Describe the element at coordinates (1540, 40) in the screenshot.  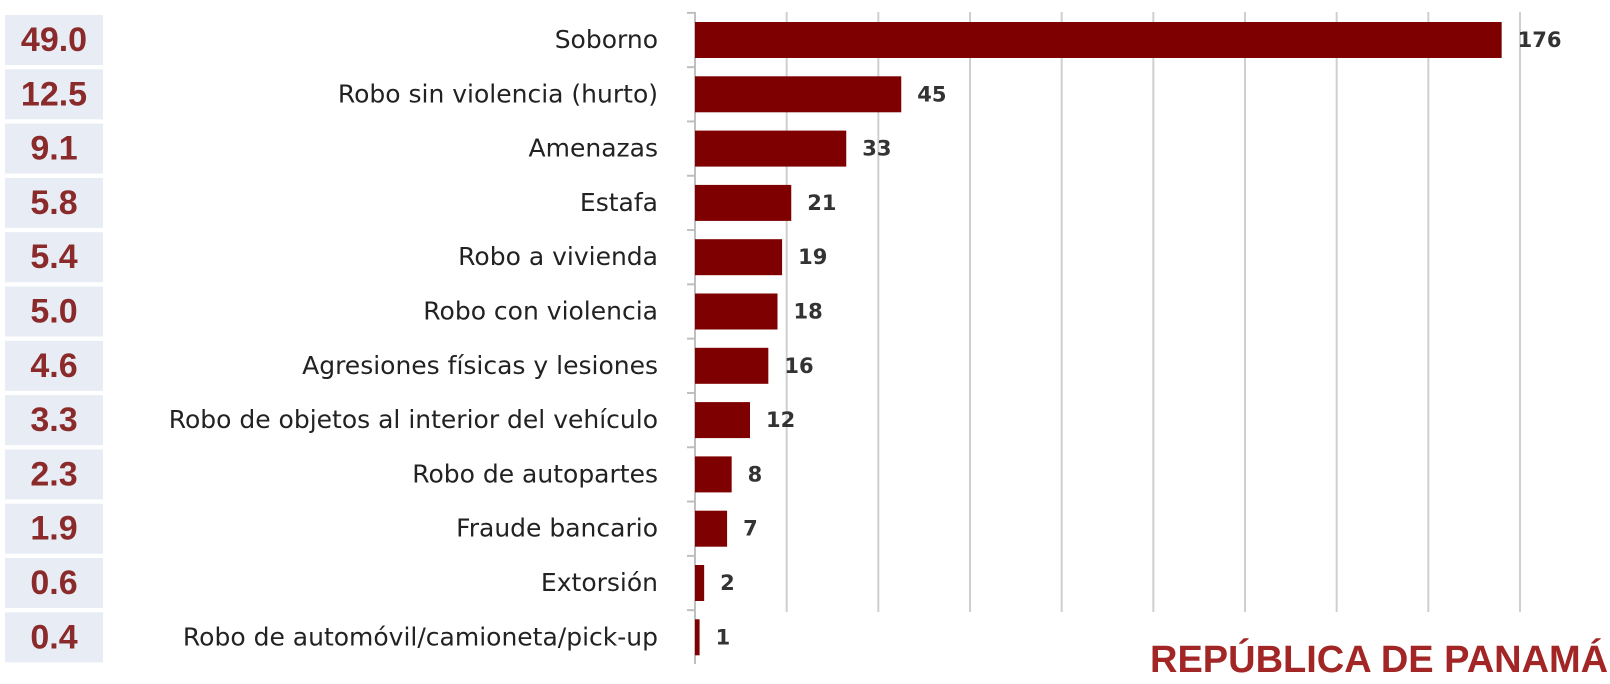
I see `value-label: 176` at that location.